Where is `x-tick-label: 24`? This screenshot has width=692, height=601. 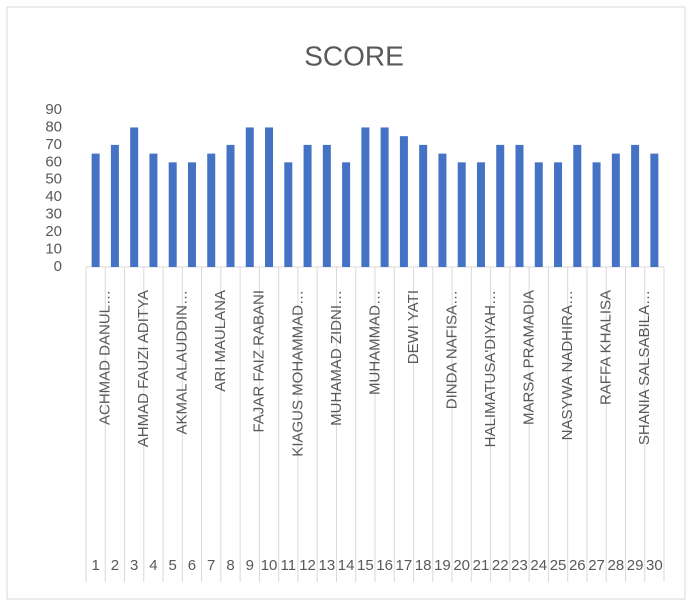 x-tick-label: 24 is located at coordinates (538, 565).